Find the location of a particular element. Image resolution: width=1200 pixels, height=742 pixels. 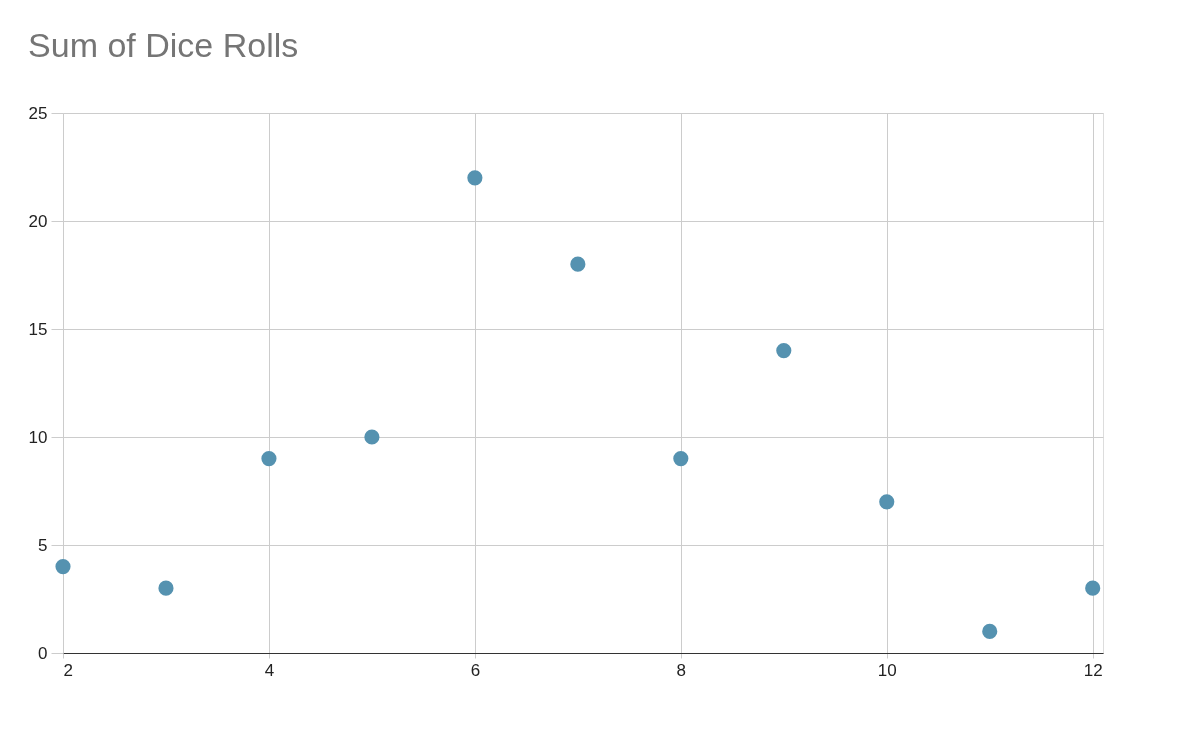

x-tick-label: 12 is located at coordinates (1093, 670).